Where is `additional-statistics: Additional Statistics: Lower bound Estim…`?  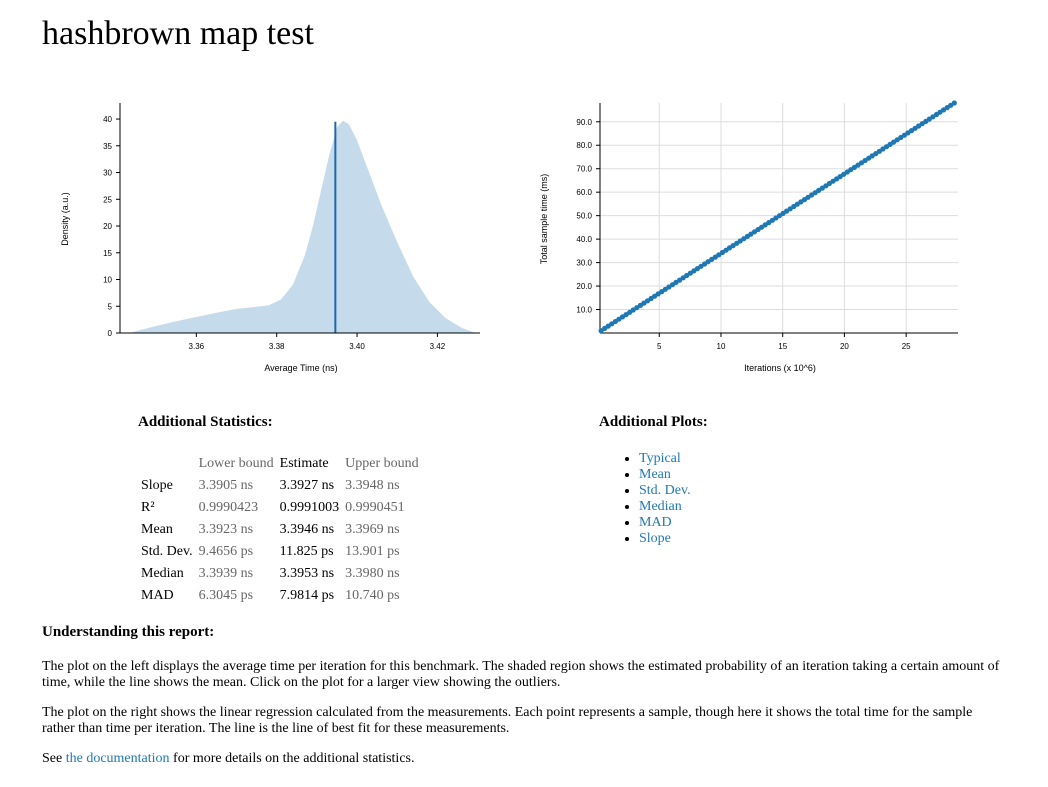 additional-statistics: Additional Statistics: Lower bound Estim… is located at coordinates (280, 510).